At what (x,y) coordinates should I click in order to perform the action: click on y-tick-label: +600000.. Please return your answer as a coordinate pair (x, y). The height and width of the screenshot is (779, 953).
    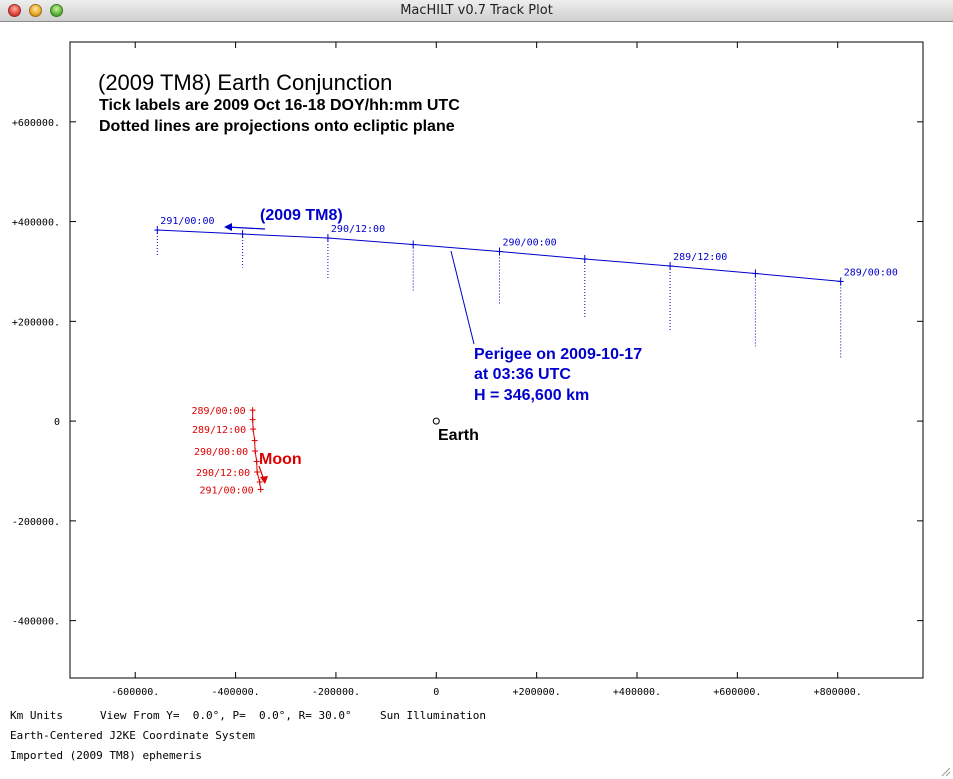
    Looking at the image, I should click on (36, 123).